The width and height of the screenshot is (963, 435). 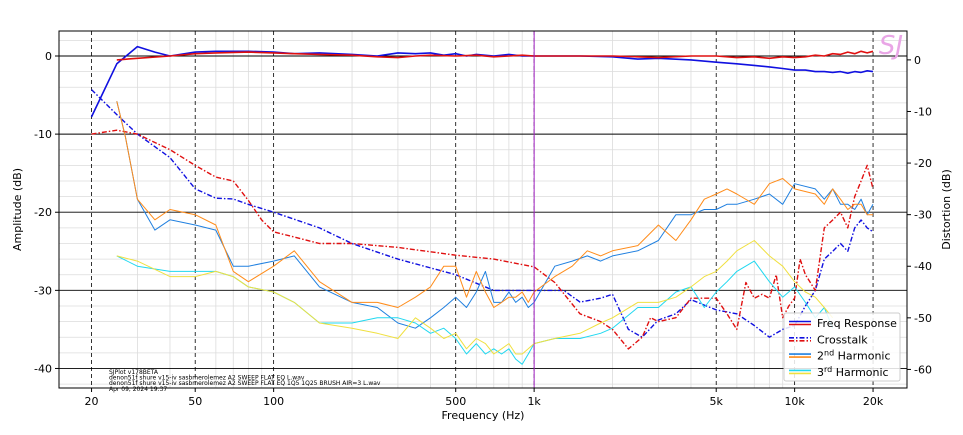 What do you see at coordinates (923, 318) in the screenshot?
I see `y2-tick-label: -50` at bounding box center [923, 318].